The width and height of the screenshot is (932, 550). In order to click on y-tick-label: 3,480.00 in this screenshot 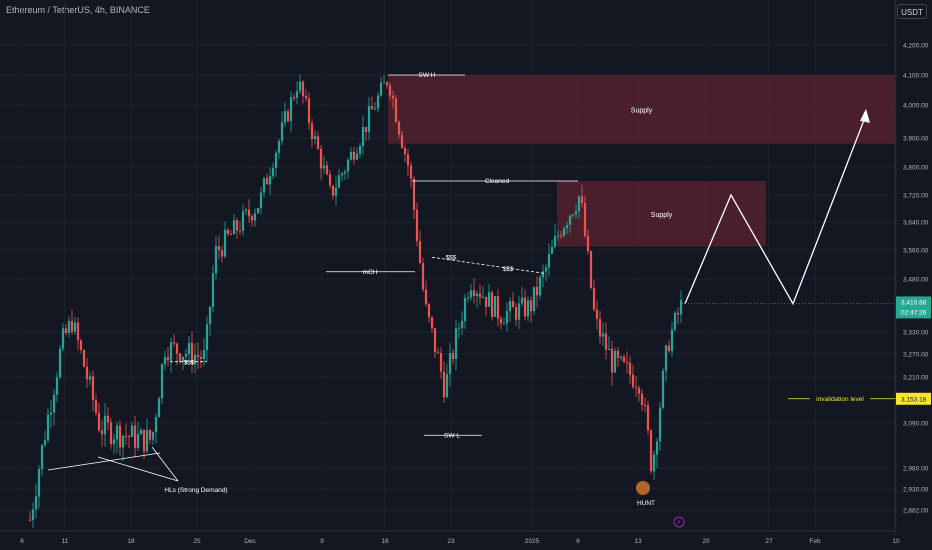, I will do `click(916, 280)`.